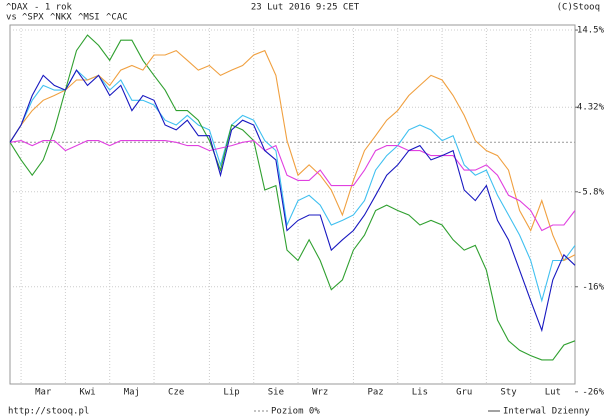 This screenshot has height=420, width=609. What do you see at coordinates (578, 8) in the screenshot?
I see `copyright: (C)Stooq` at bounding box center [578, 8].